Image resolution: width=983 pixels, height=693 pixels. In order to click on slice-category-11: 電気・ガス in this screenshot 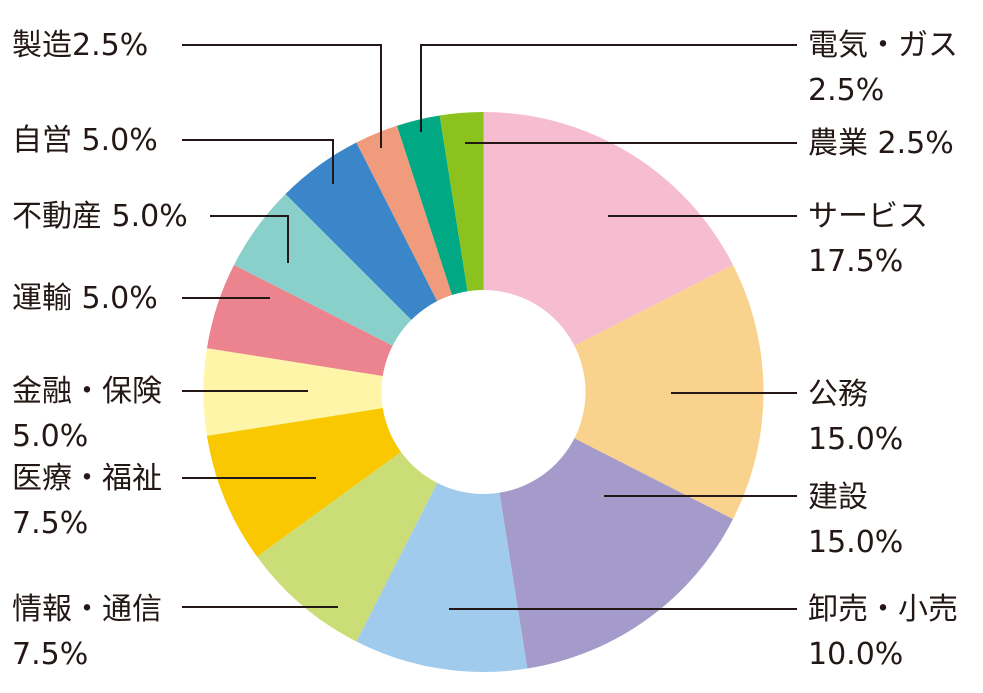, I will do `click(883, 45)`.